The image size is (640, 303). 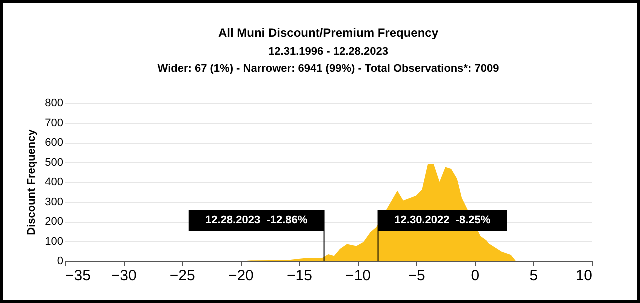 I want to click on y-tick-label: 400, so click(x=54, y=182).